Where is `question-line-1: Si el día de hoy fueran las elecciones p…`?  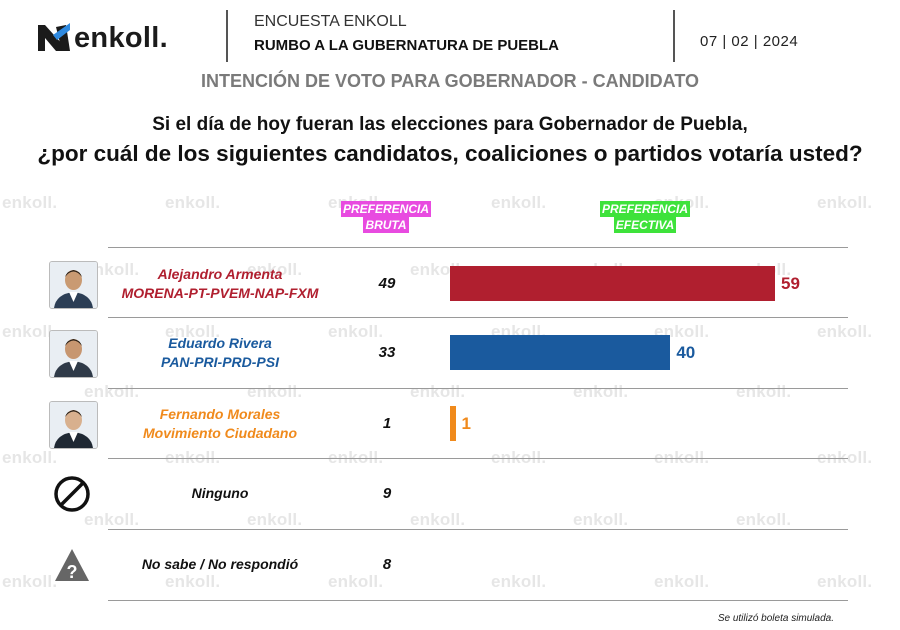 question-line-1: Si el día de hoy fueran las elecciones p… is located at coordinates (450, 124).